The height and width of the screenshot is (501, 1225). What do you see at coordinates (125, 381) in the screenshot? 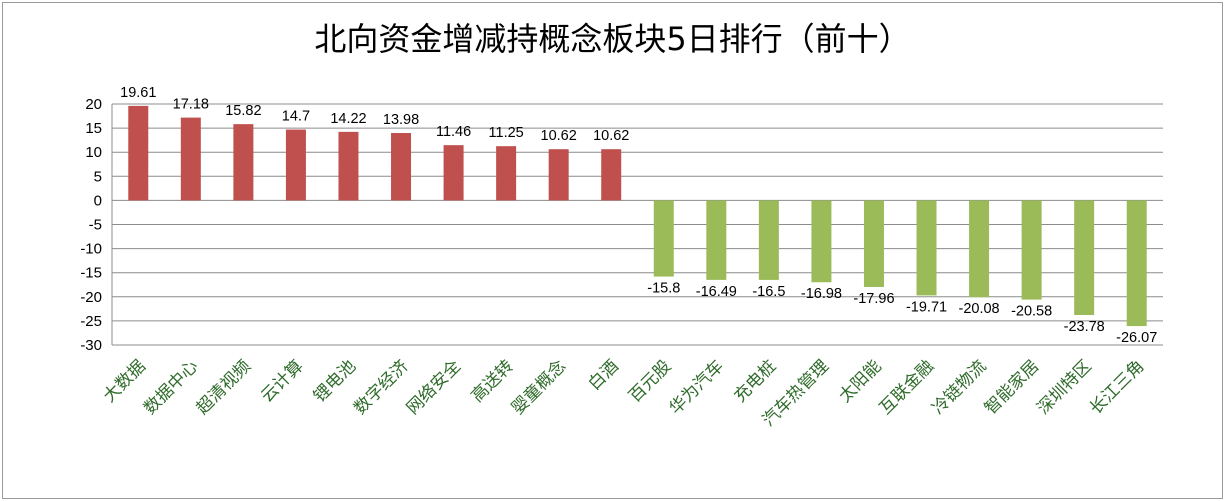
I see `category-label: 大数据` at bounding box center [125, 381].